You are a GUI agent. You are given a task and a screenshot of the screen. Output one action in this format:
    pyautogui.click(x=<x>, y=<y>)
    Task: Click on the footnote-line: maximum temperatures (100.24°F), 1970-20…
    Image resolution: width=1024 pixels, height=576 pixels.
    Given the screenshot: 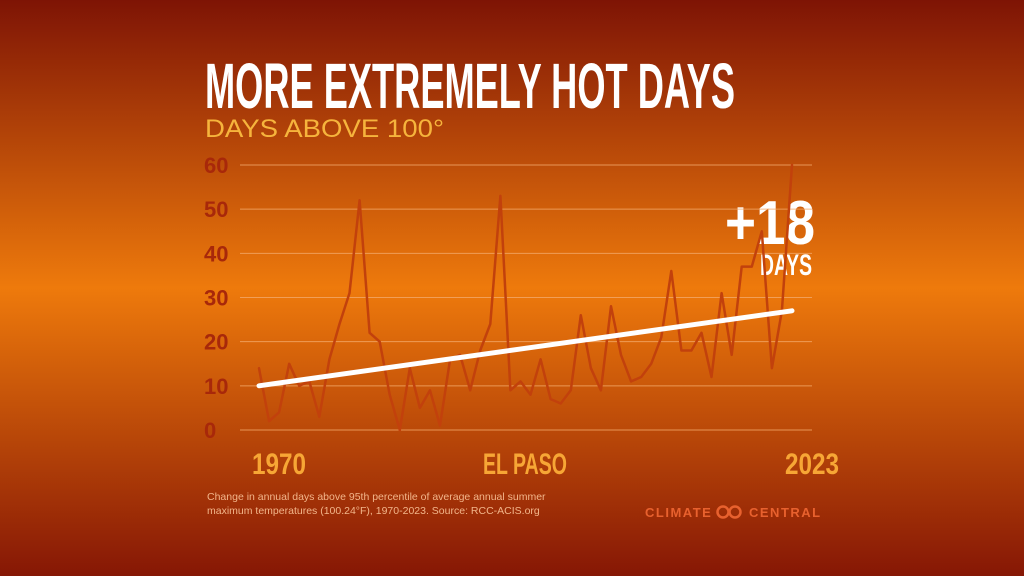 What is the action you would take?
    pyautogui.click(x=373, y=511)
    